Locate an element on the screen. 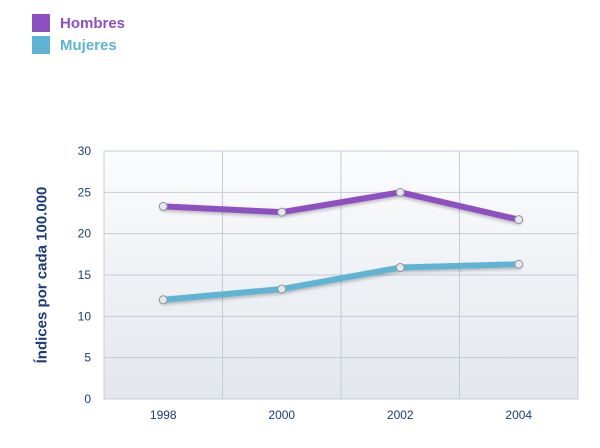  y-axis-ticks: 0 5 10 15 20 25 30 is located at coordinates (85, 275).